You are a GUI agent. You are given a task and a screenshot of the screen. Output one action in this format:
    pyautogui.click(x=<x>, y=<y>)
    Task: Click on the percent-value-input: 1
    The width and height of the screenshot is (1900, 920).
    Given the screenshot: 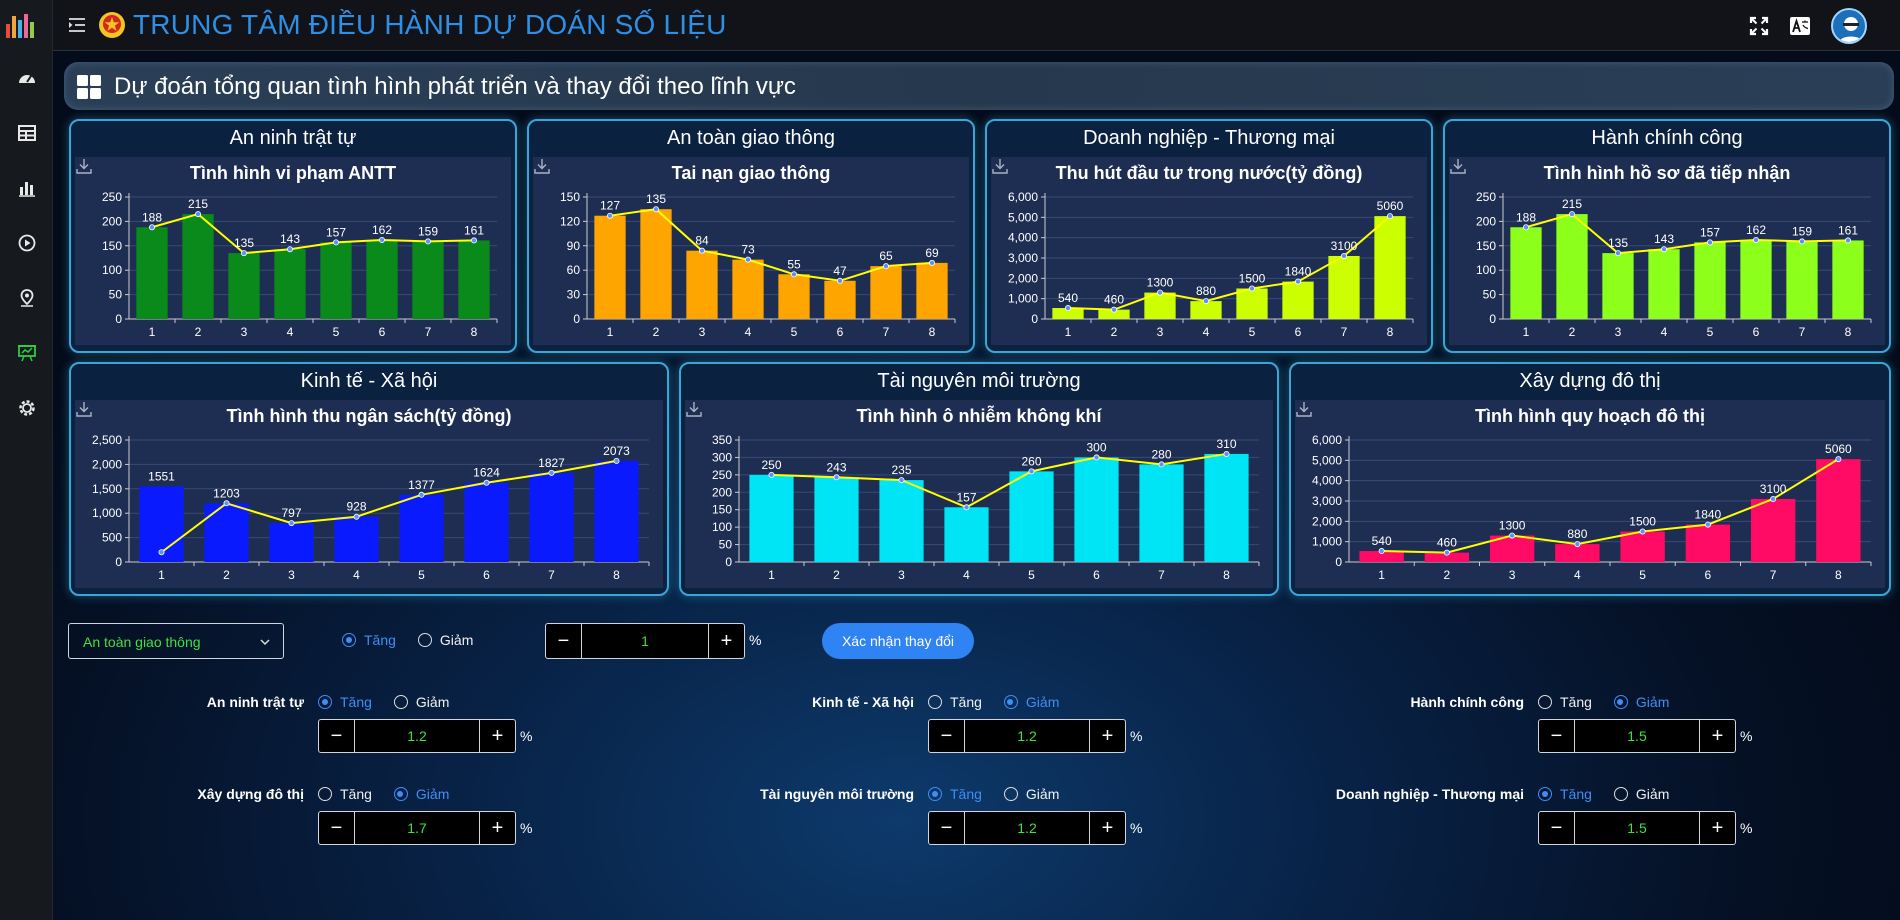 What is the action you would take?
    pyautogui.click(x=645, y=641)
    